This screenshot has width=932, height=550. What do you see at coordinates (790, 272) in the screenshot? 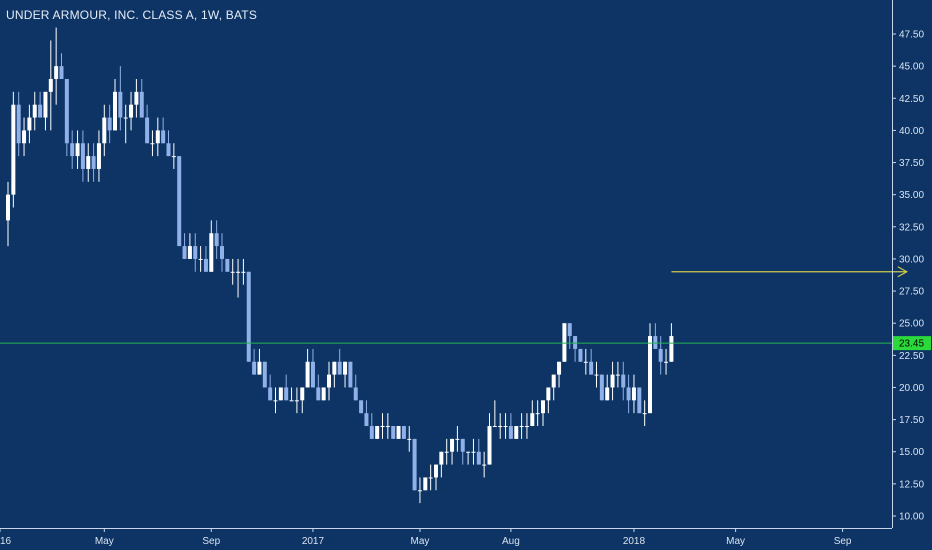
I see `arrow-annotation` at bounding box center [790, 272].